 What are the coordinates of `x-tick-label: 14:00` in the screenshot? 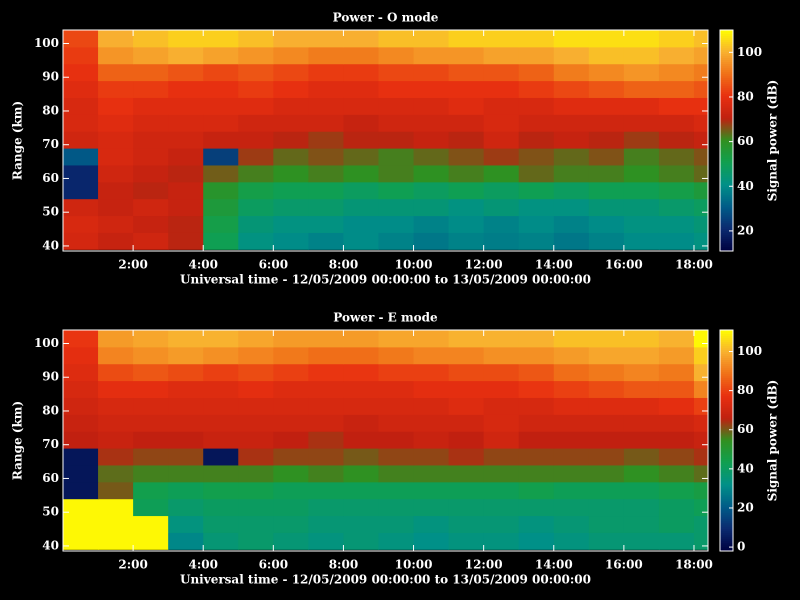 It's located at (554, 265).